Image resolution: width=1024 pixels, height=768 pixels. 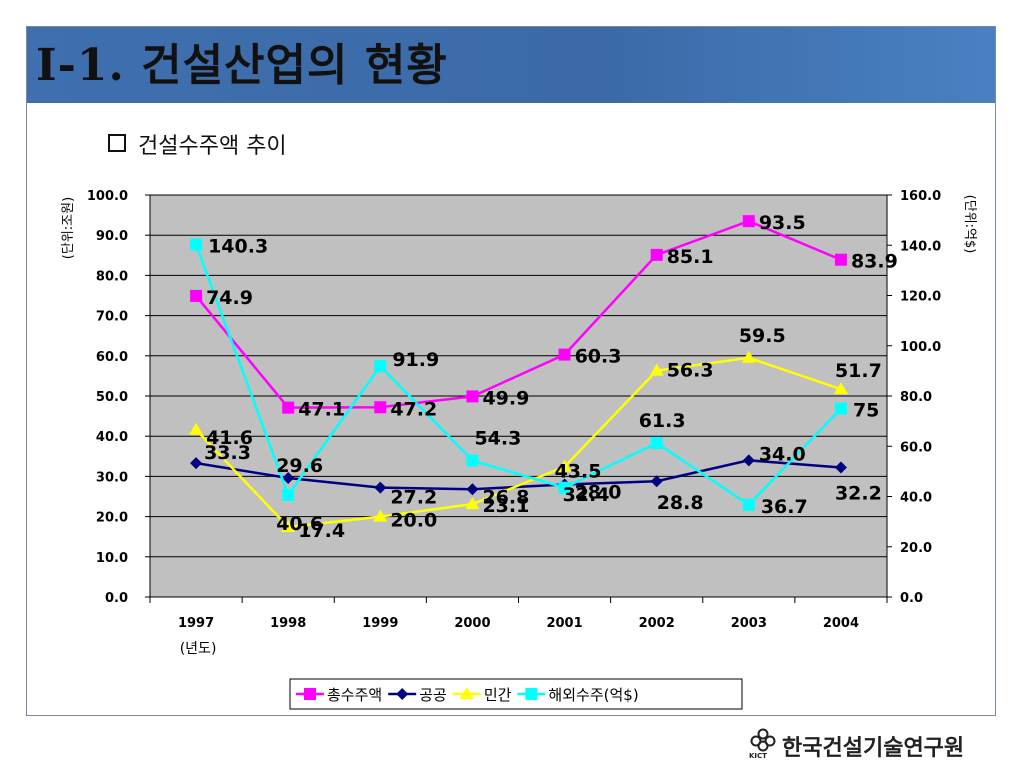 I want to click on page-title: I-1. 건설산업의 현황, so click(x=242, y=65).